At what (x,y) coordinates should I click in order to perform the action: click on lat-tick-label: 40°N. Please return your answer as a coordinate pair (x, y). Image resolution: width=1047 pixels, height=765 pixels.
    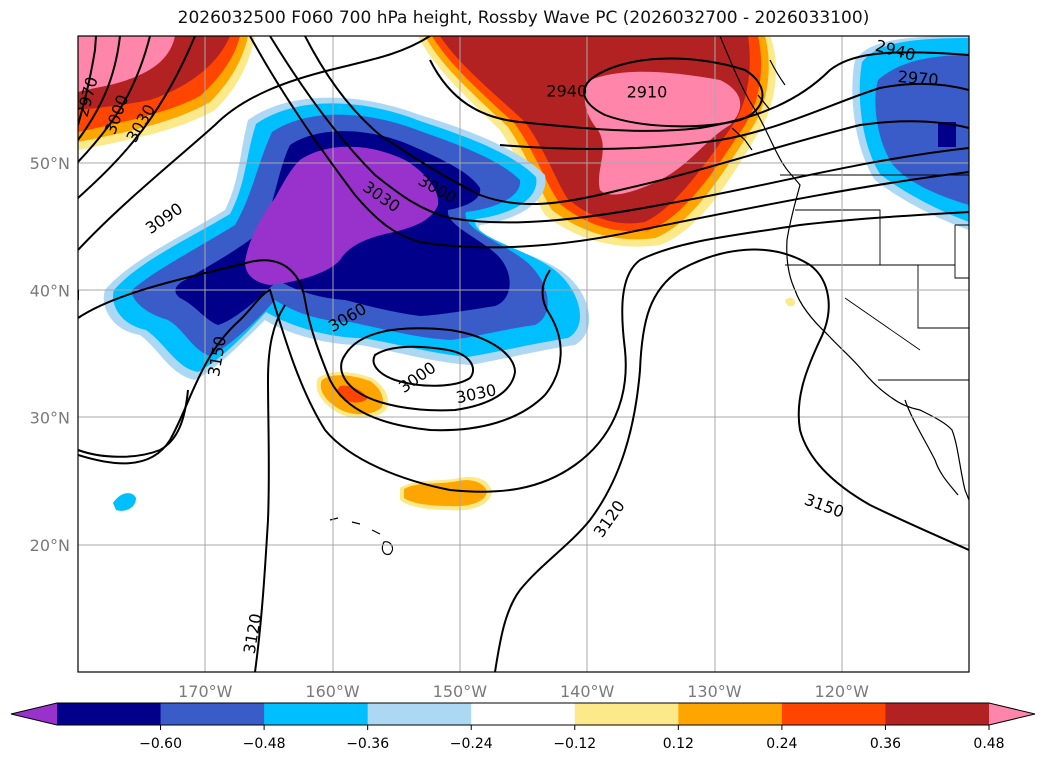
    Looking at the image, I should click on (50, 290).